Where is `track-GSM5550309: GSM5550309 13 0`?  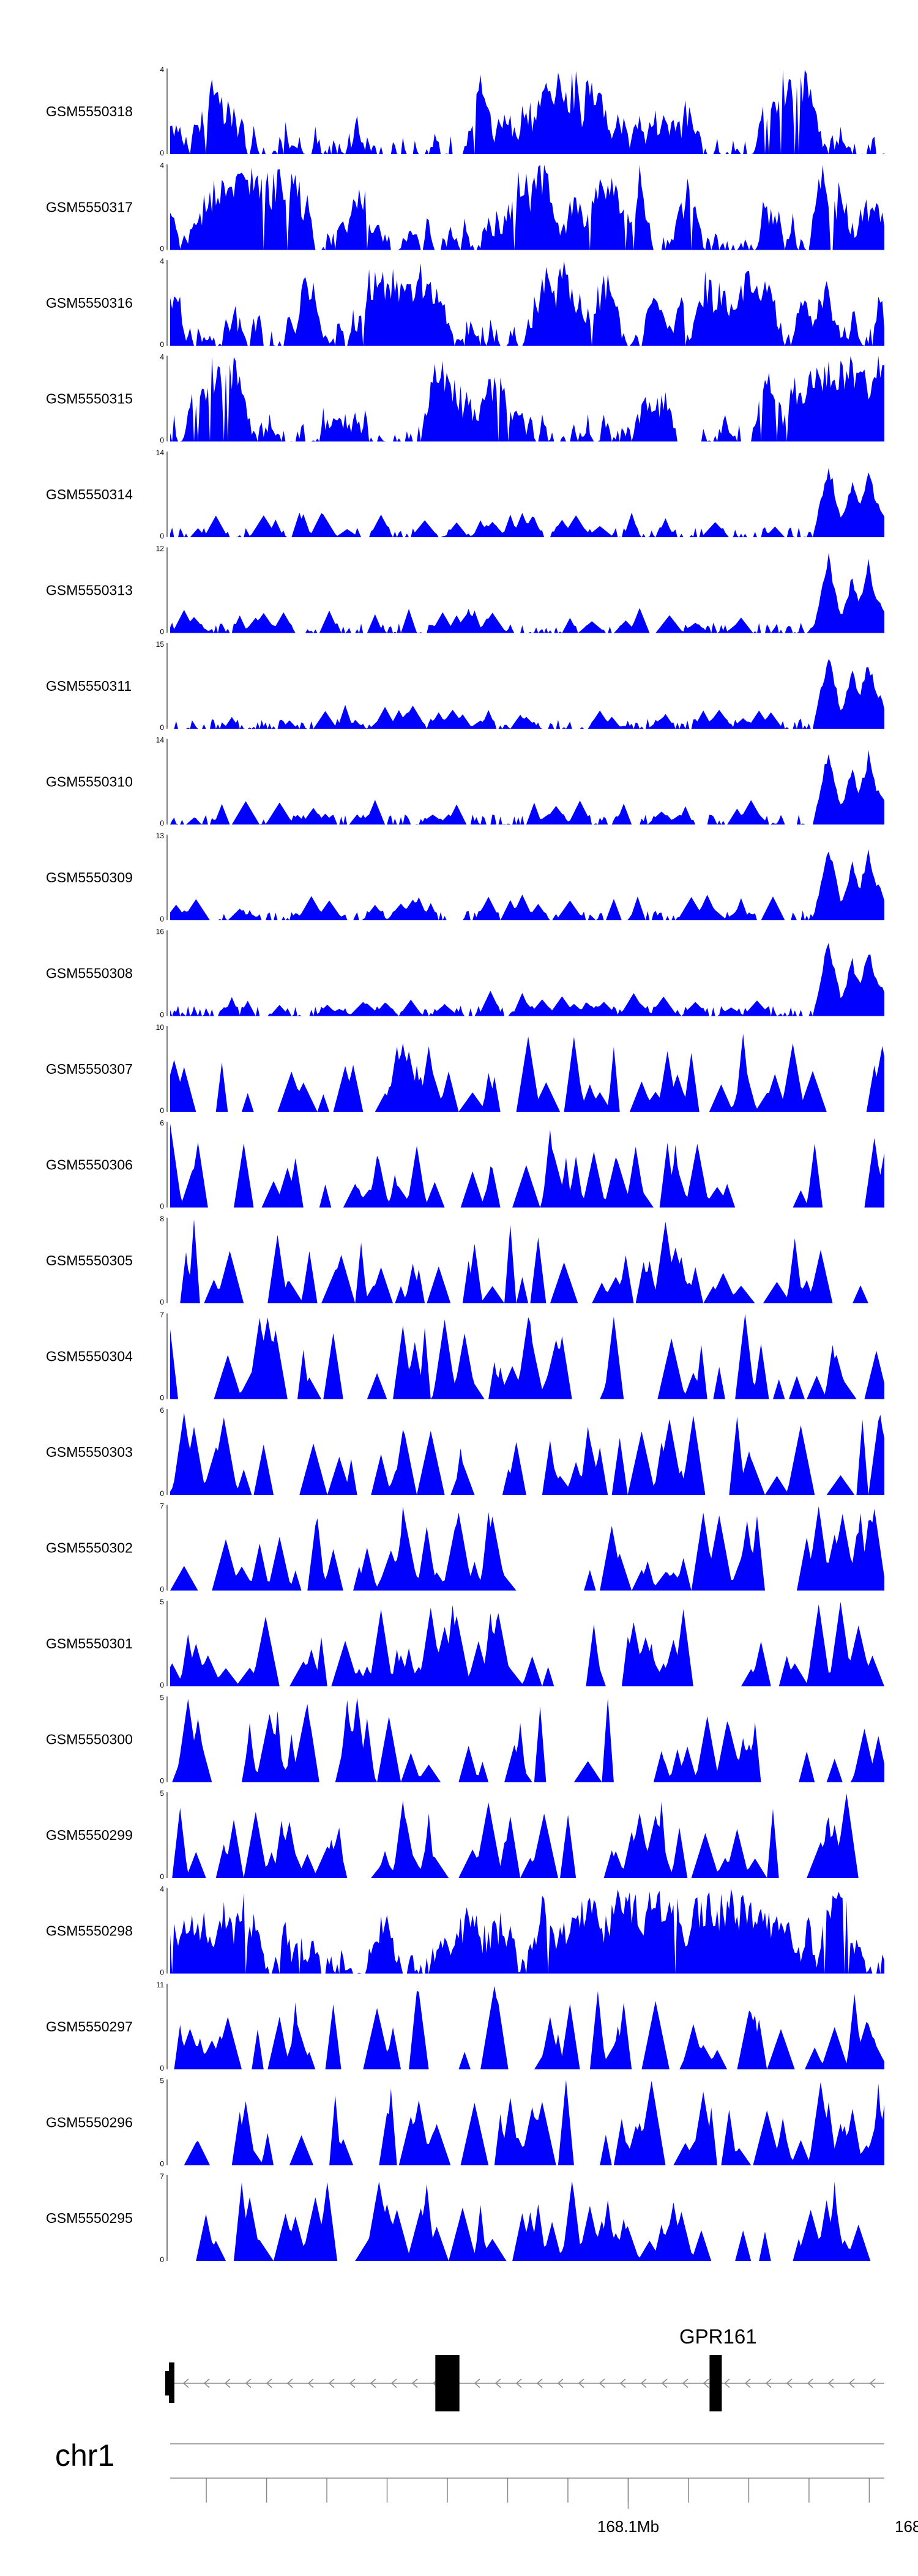 track-GSM5550309: GSM5550309 13 0 is located at coordinates (465, 877).